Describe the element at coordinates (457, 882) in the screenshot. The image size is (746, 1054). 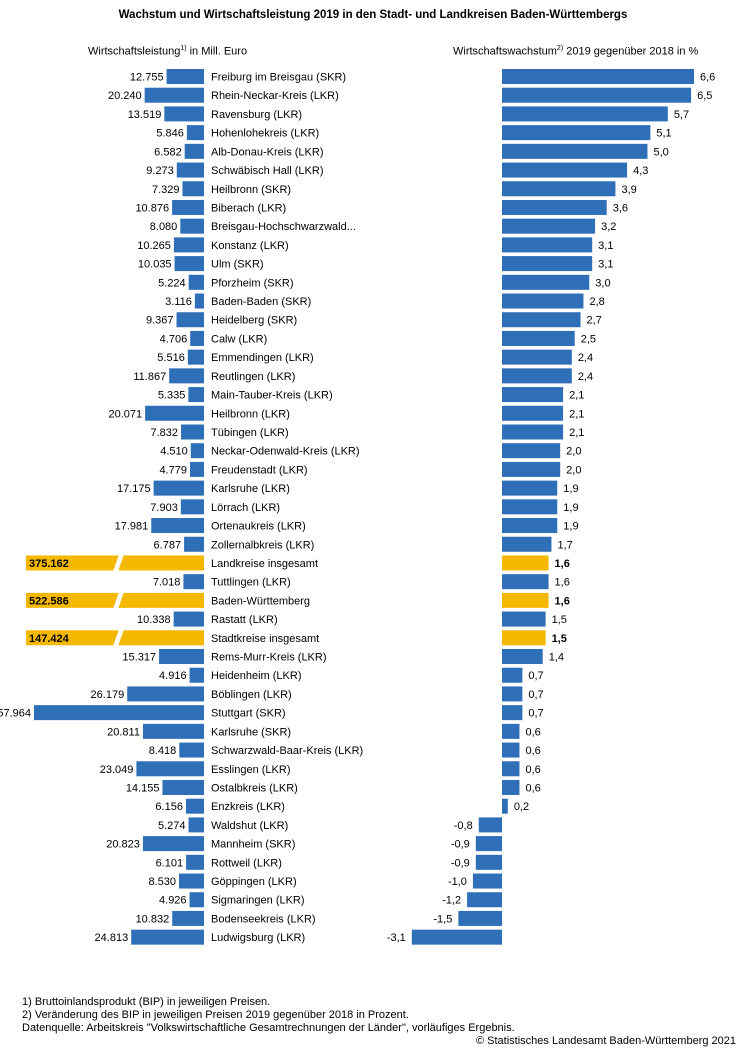
I see `growth-value-label-row-43: -1,0` at that location.